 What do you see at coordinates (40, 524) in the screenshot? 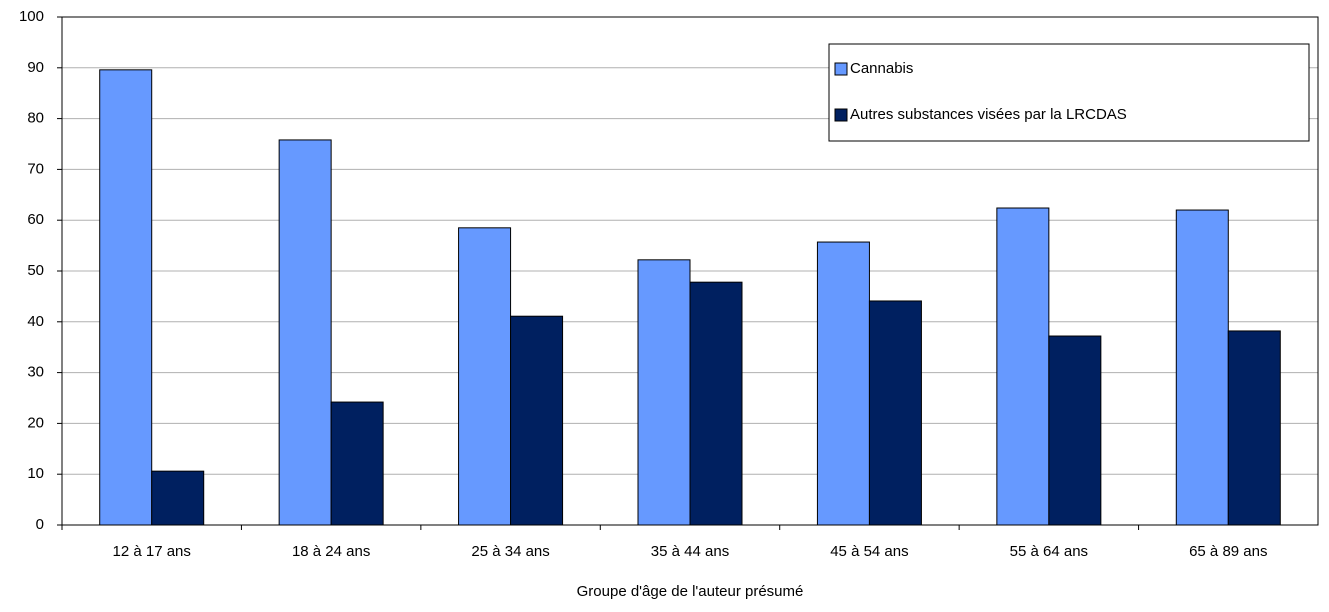
I see `y-tick-label: 0` at bounding box center [40, 524].